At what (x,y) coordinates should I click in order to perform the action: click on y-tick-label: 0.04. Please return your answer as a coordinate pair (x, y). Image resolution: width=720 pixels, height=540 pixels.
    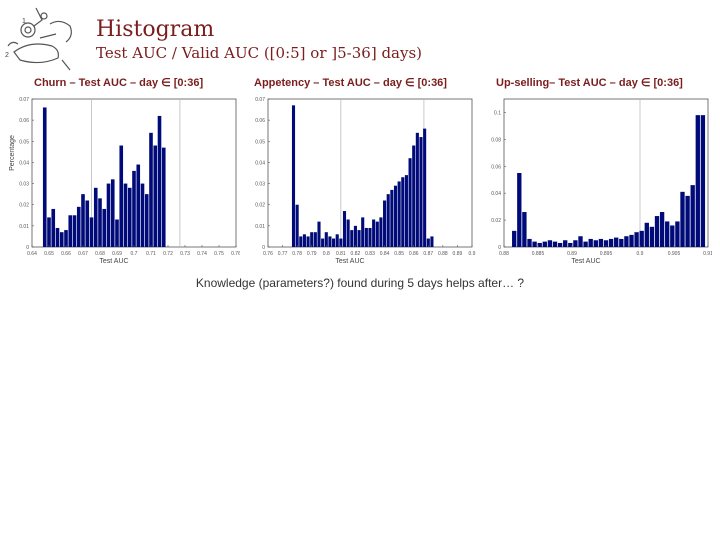
    Looking at the image, I should click on (260, 163).